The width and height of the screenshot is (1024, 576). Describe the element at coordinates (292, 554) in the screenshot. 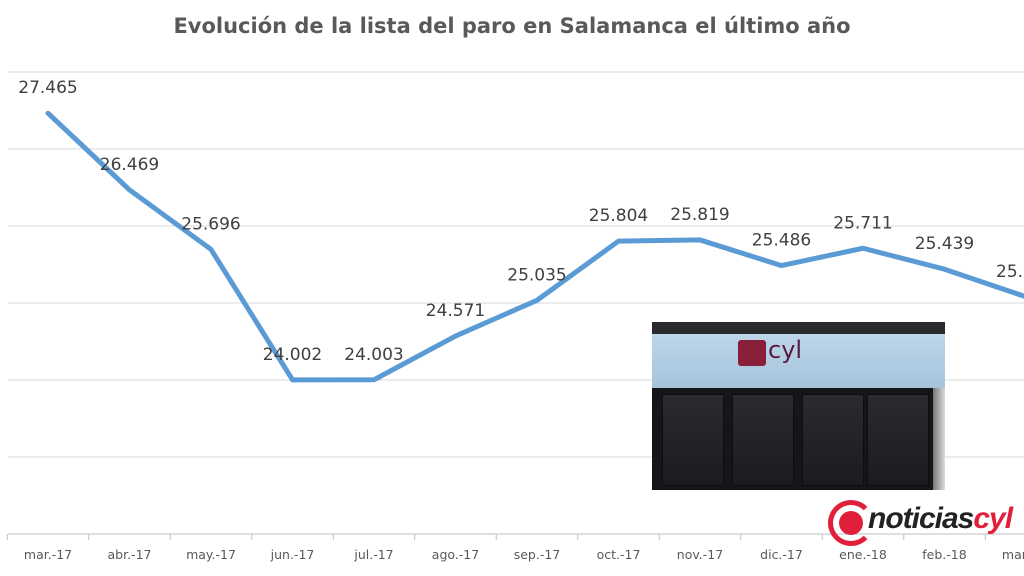

I see `x-tick-label: jun.-17` at that location.